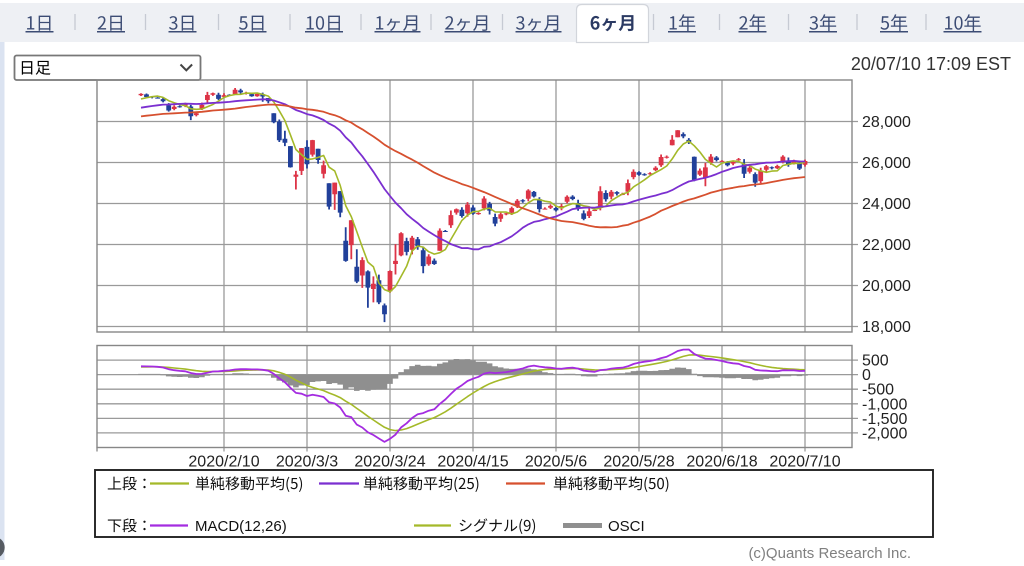  What do you see at coordinates (878, 390) in the screenshot?
I see `svg-text: -500` at bounding box center [878, 390].